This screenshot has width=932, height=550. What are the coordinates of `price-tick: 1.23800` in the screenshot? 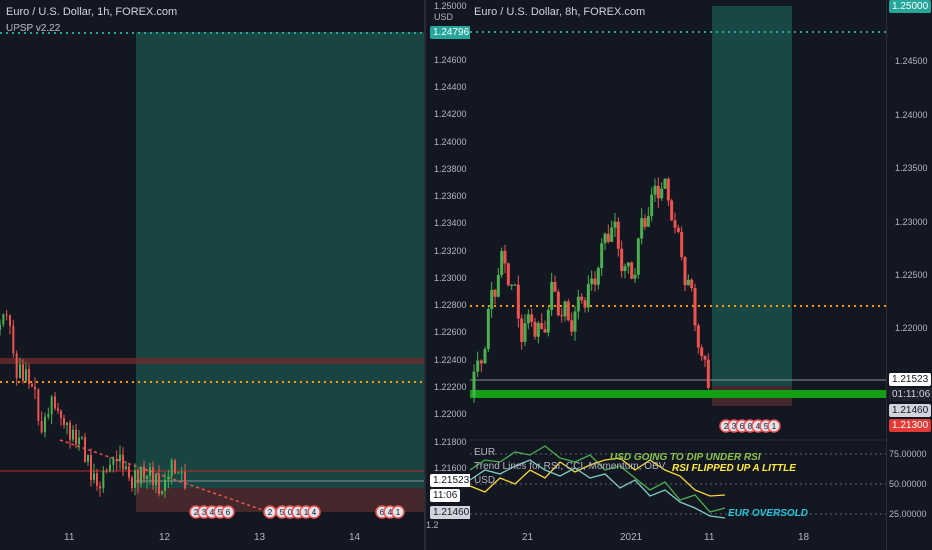 It's located at (450, 169).